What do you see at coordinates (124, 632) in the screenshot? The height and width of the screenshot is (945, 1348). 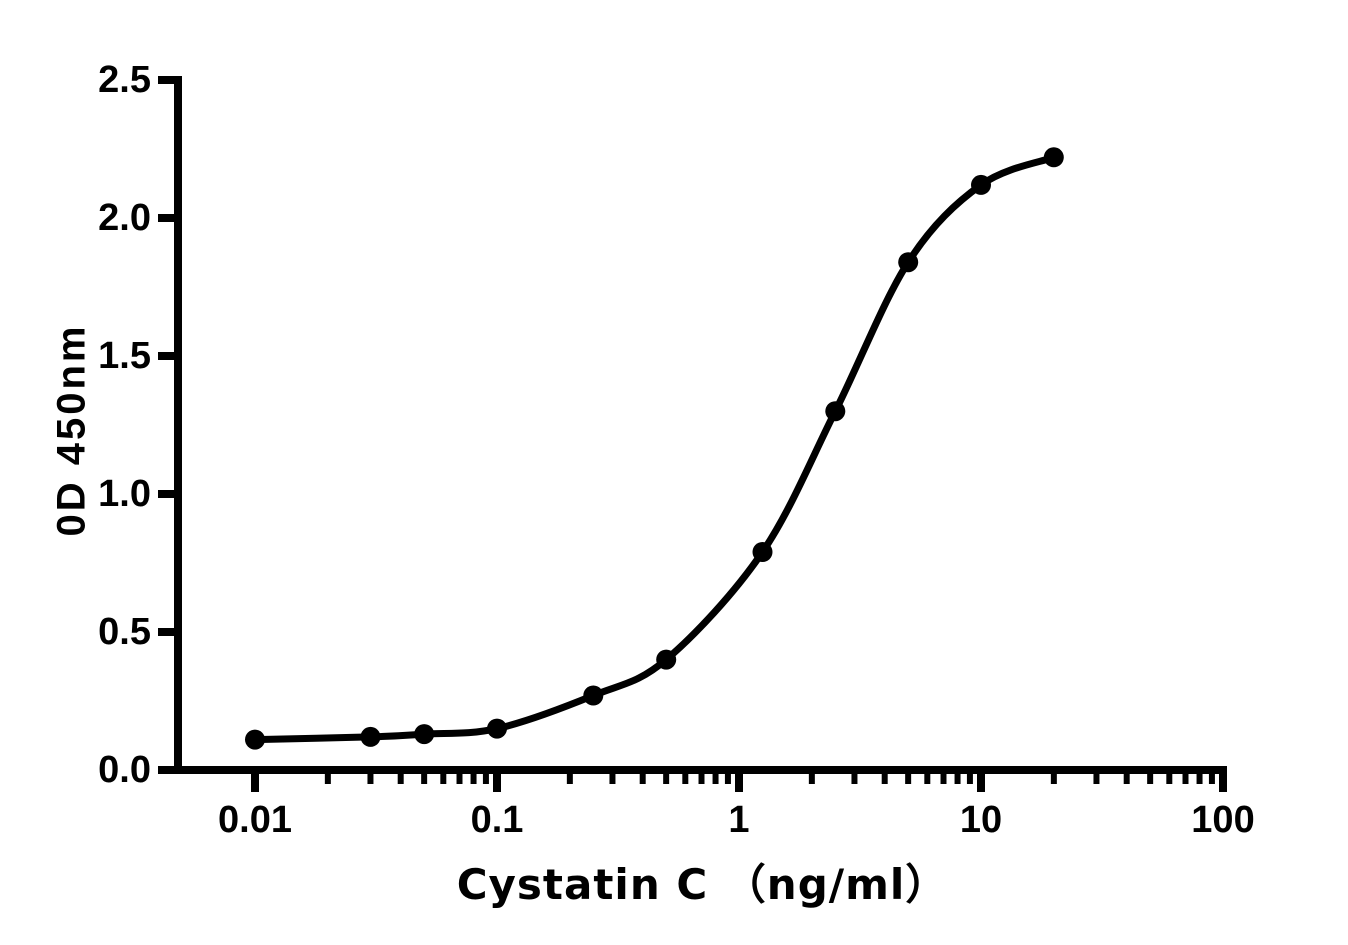 I see `y-tick-label: 0.5` at bounding box center [124, 632].